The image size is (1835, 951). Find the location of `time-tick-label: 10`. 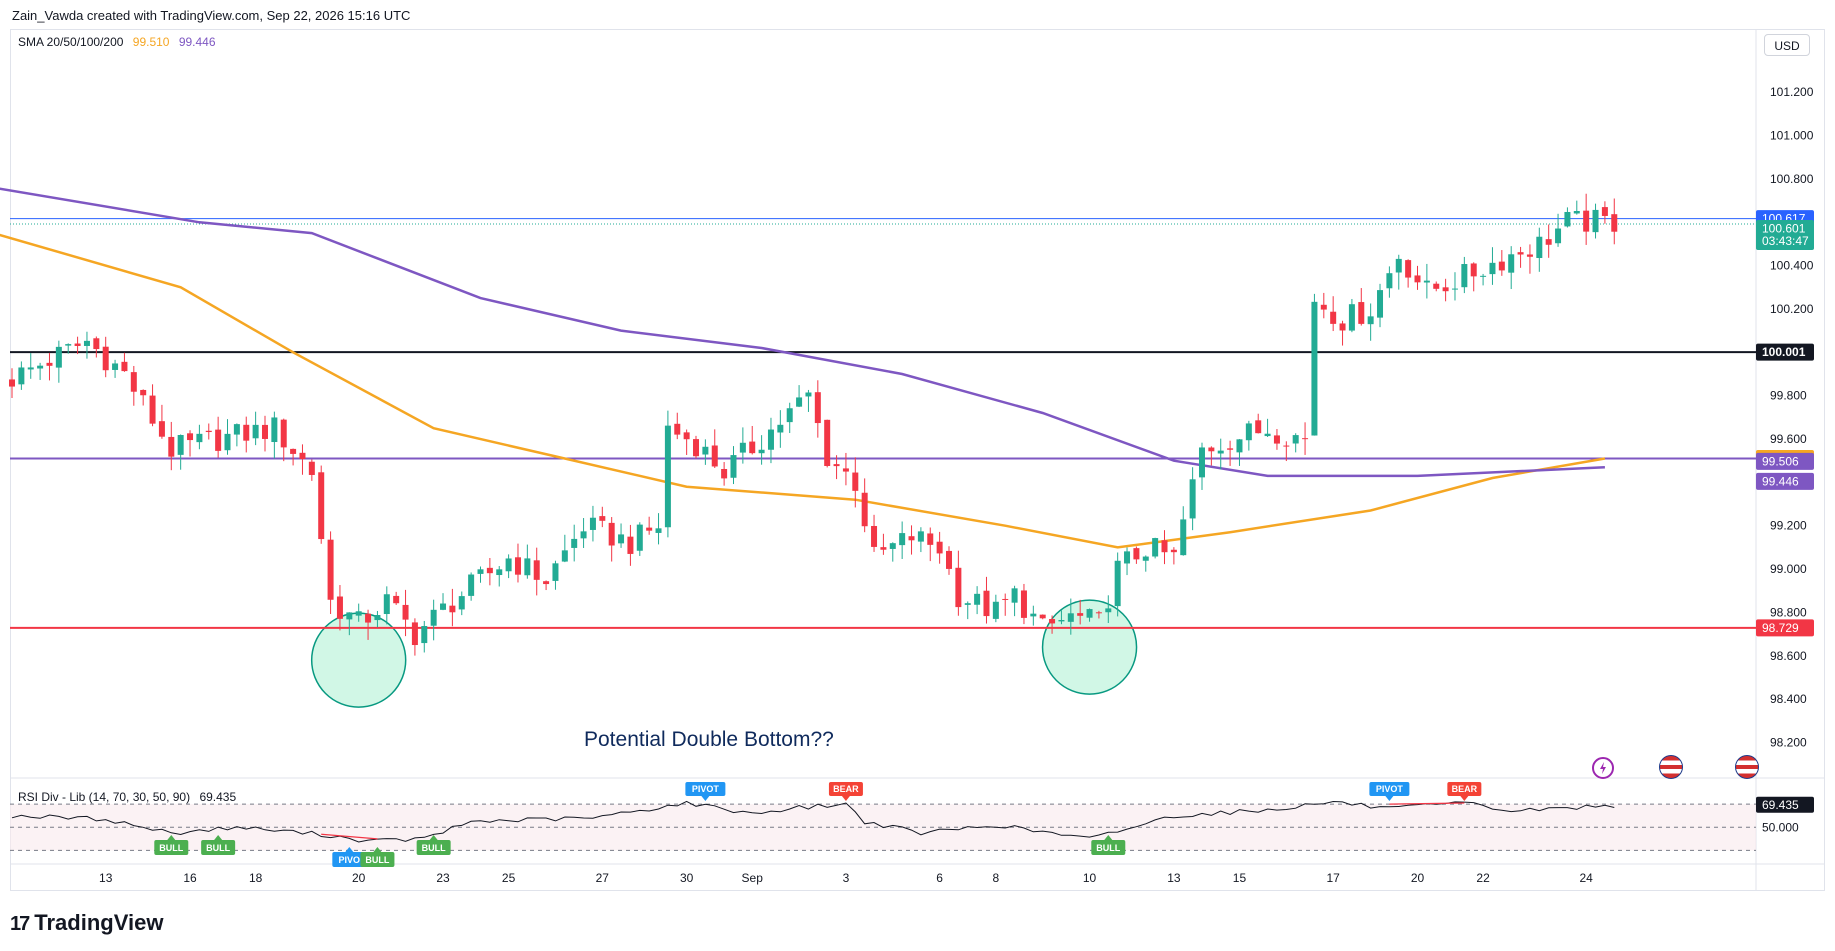

time-tick-label: 10 is located at coordinates (1090, 878).